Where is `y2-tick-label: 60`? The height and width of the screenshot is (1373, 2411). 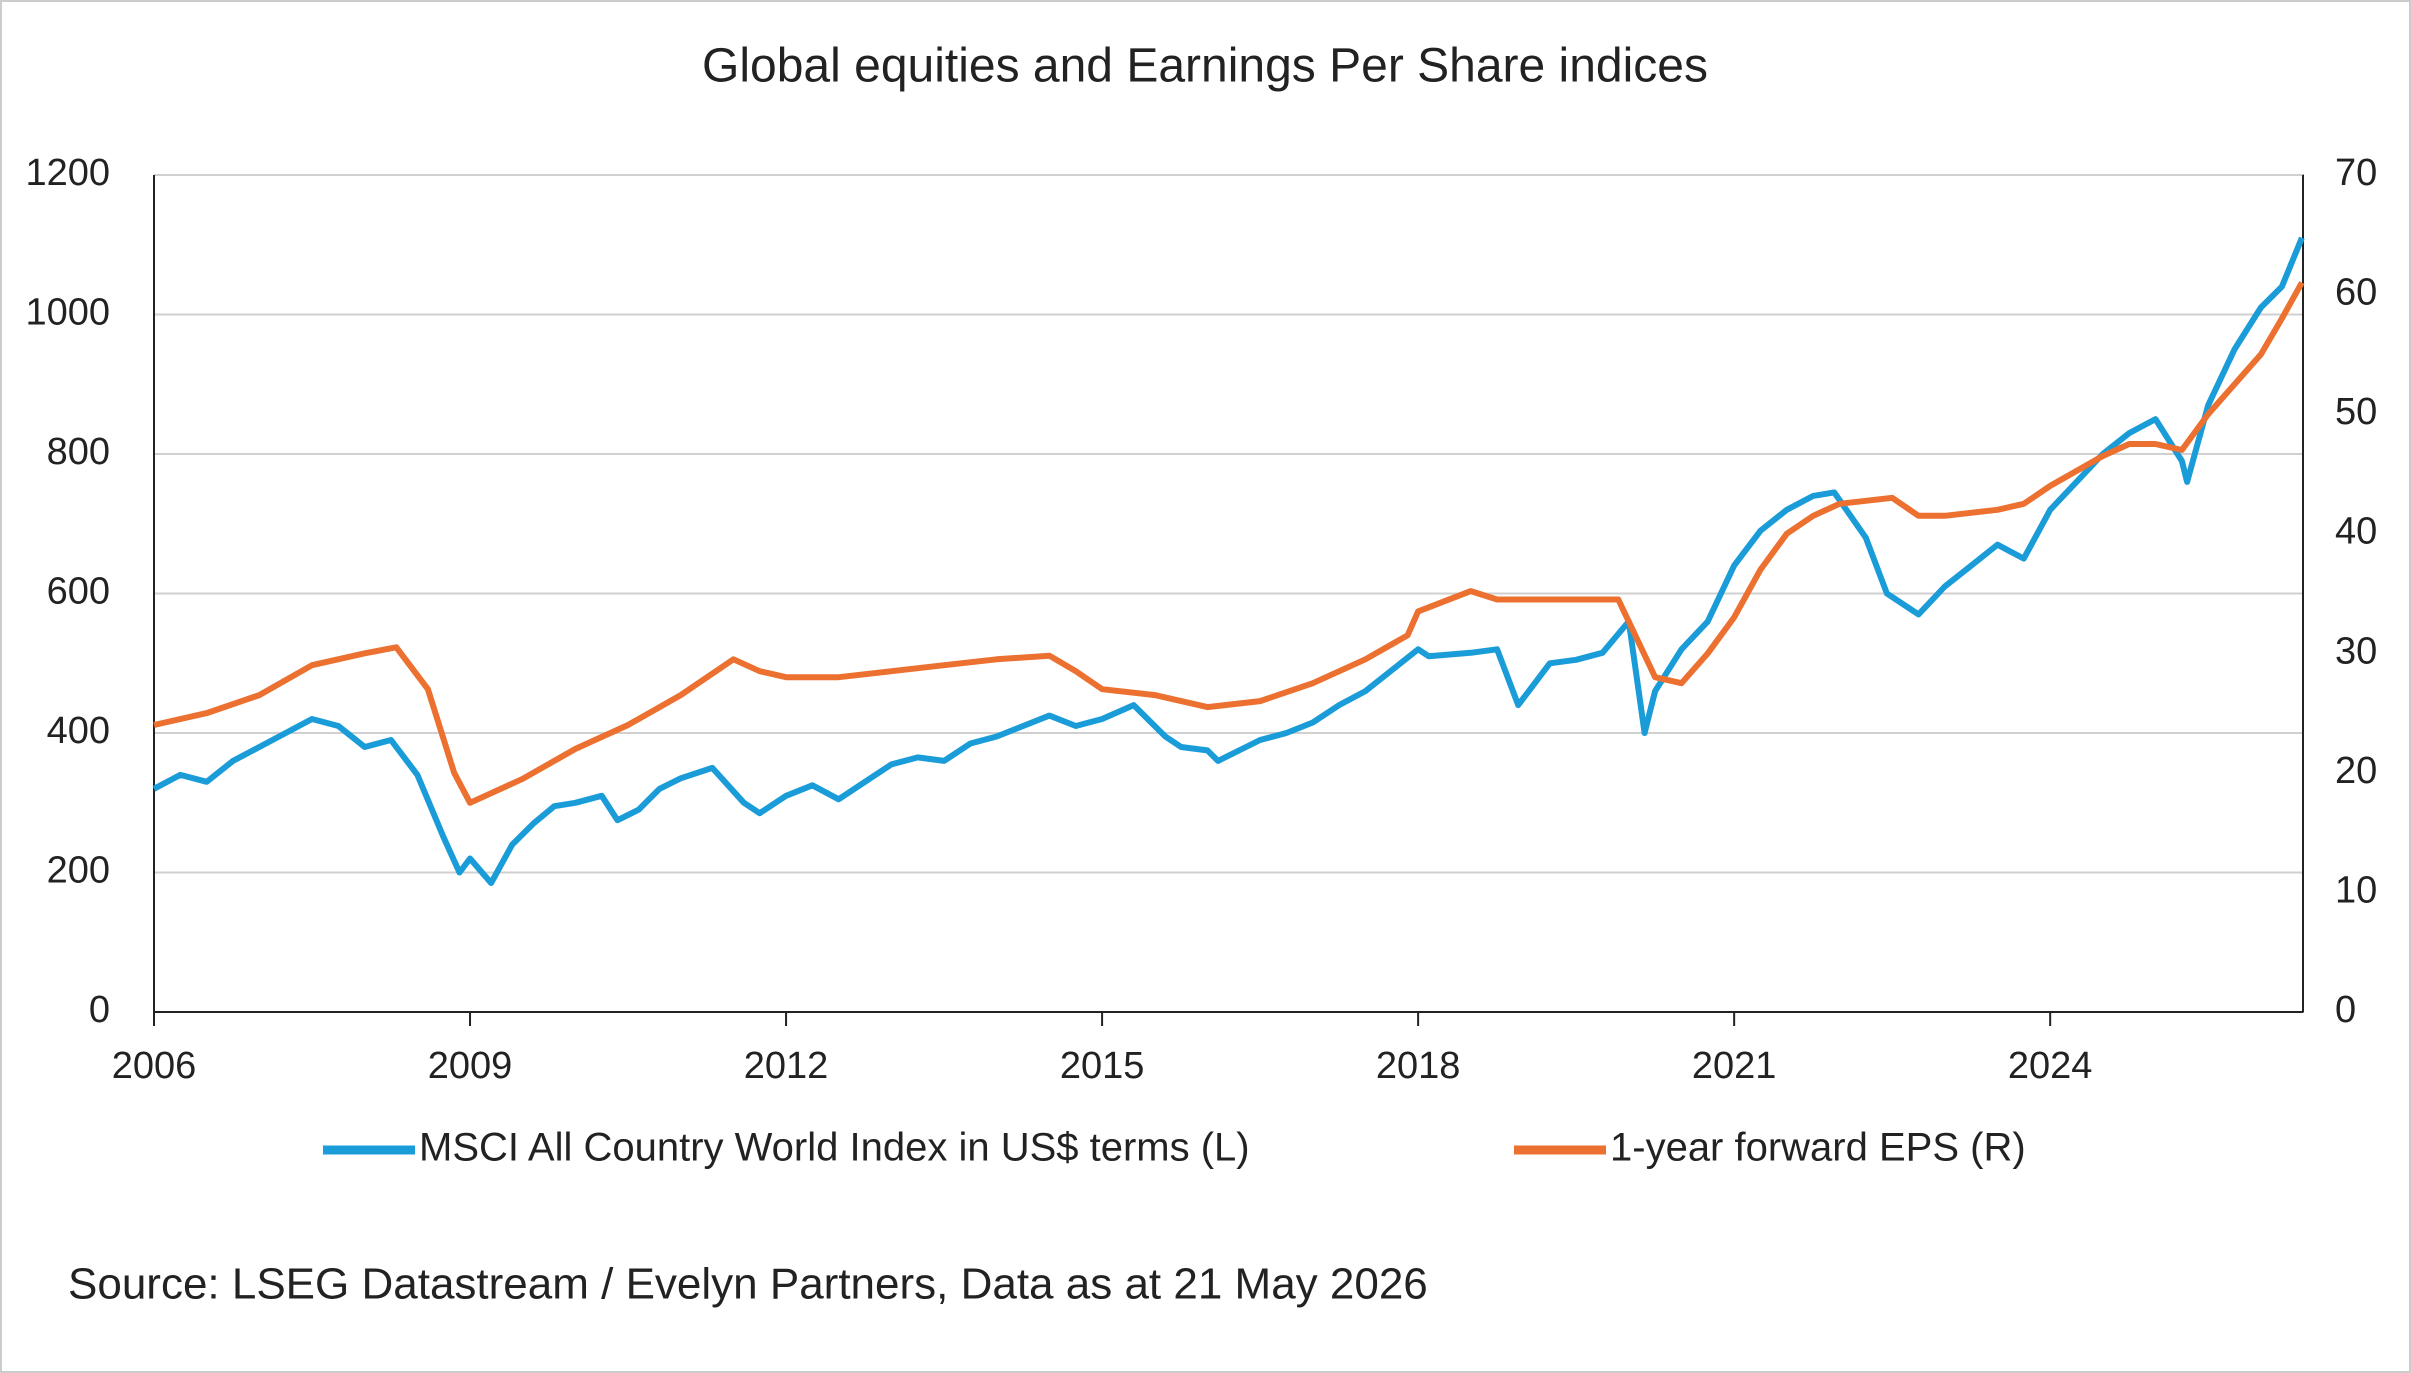 y2-tick-label: 60 is located at coordinates (2356, 293).